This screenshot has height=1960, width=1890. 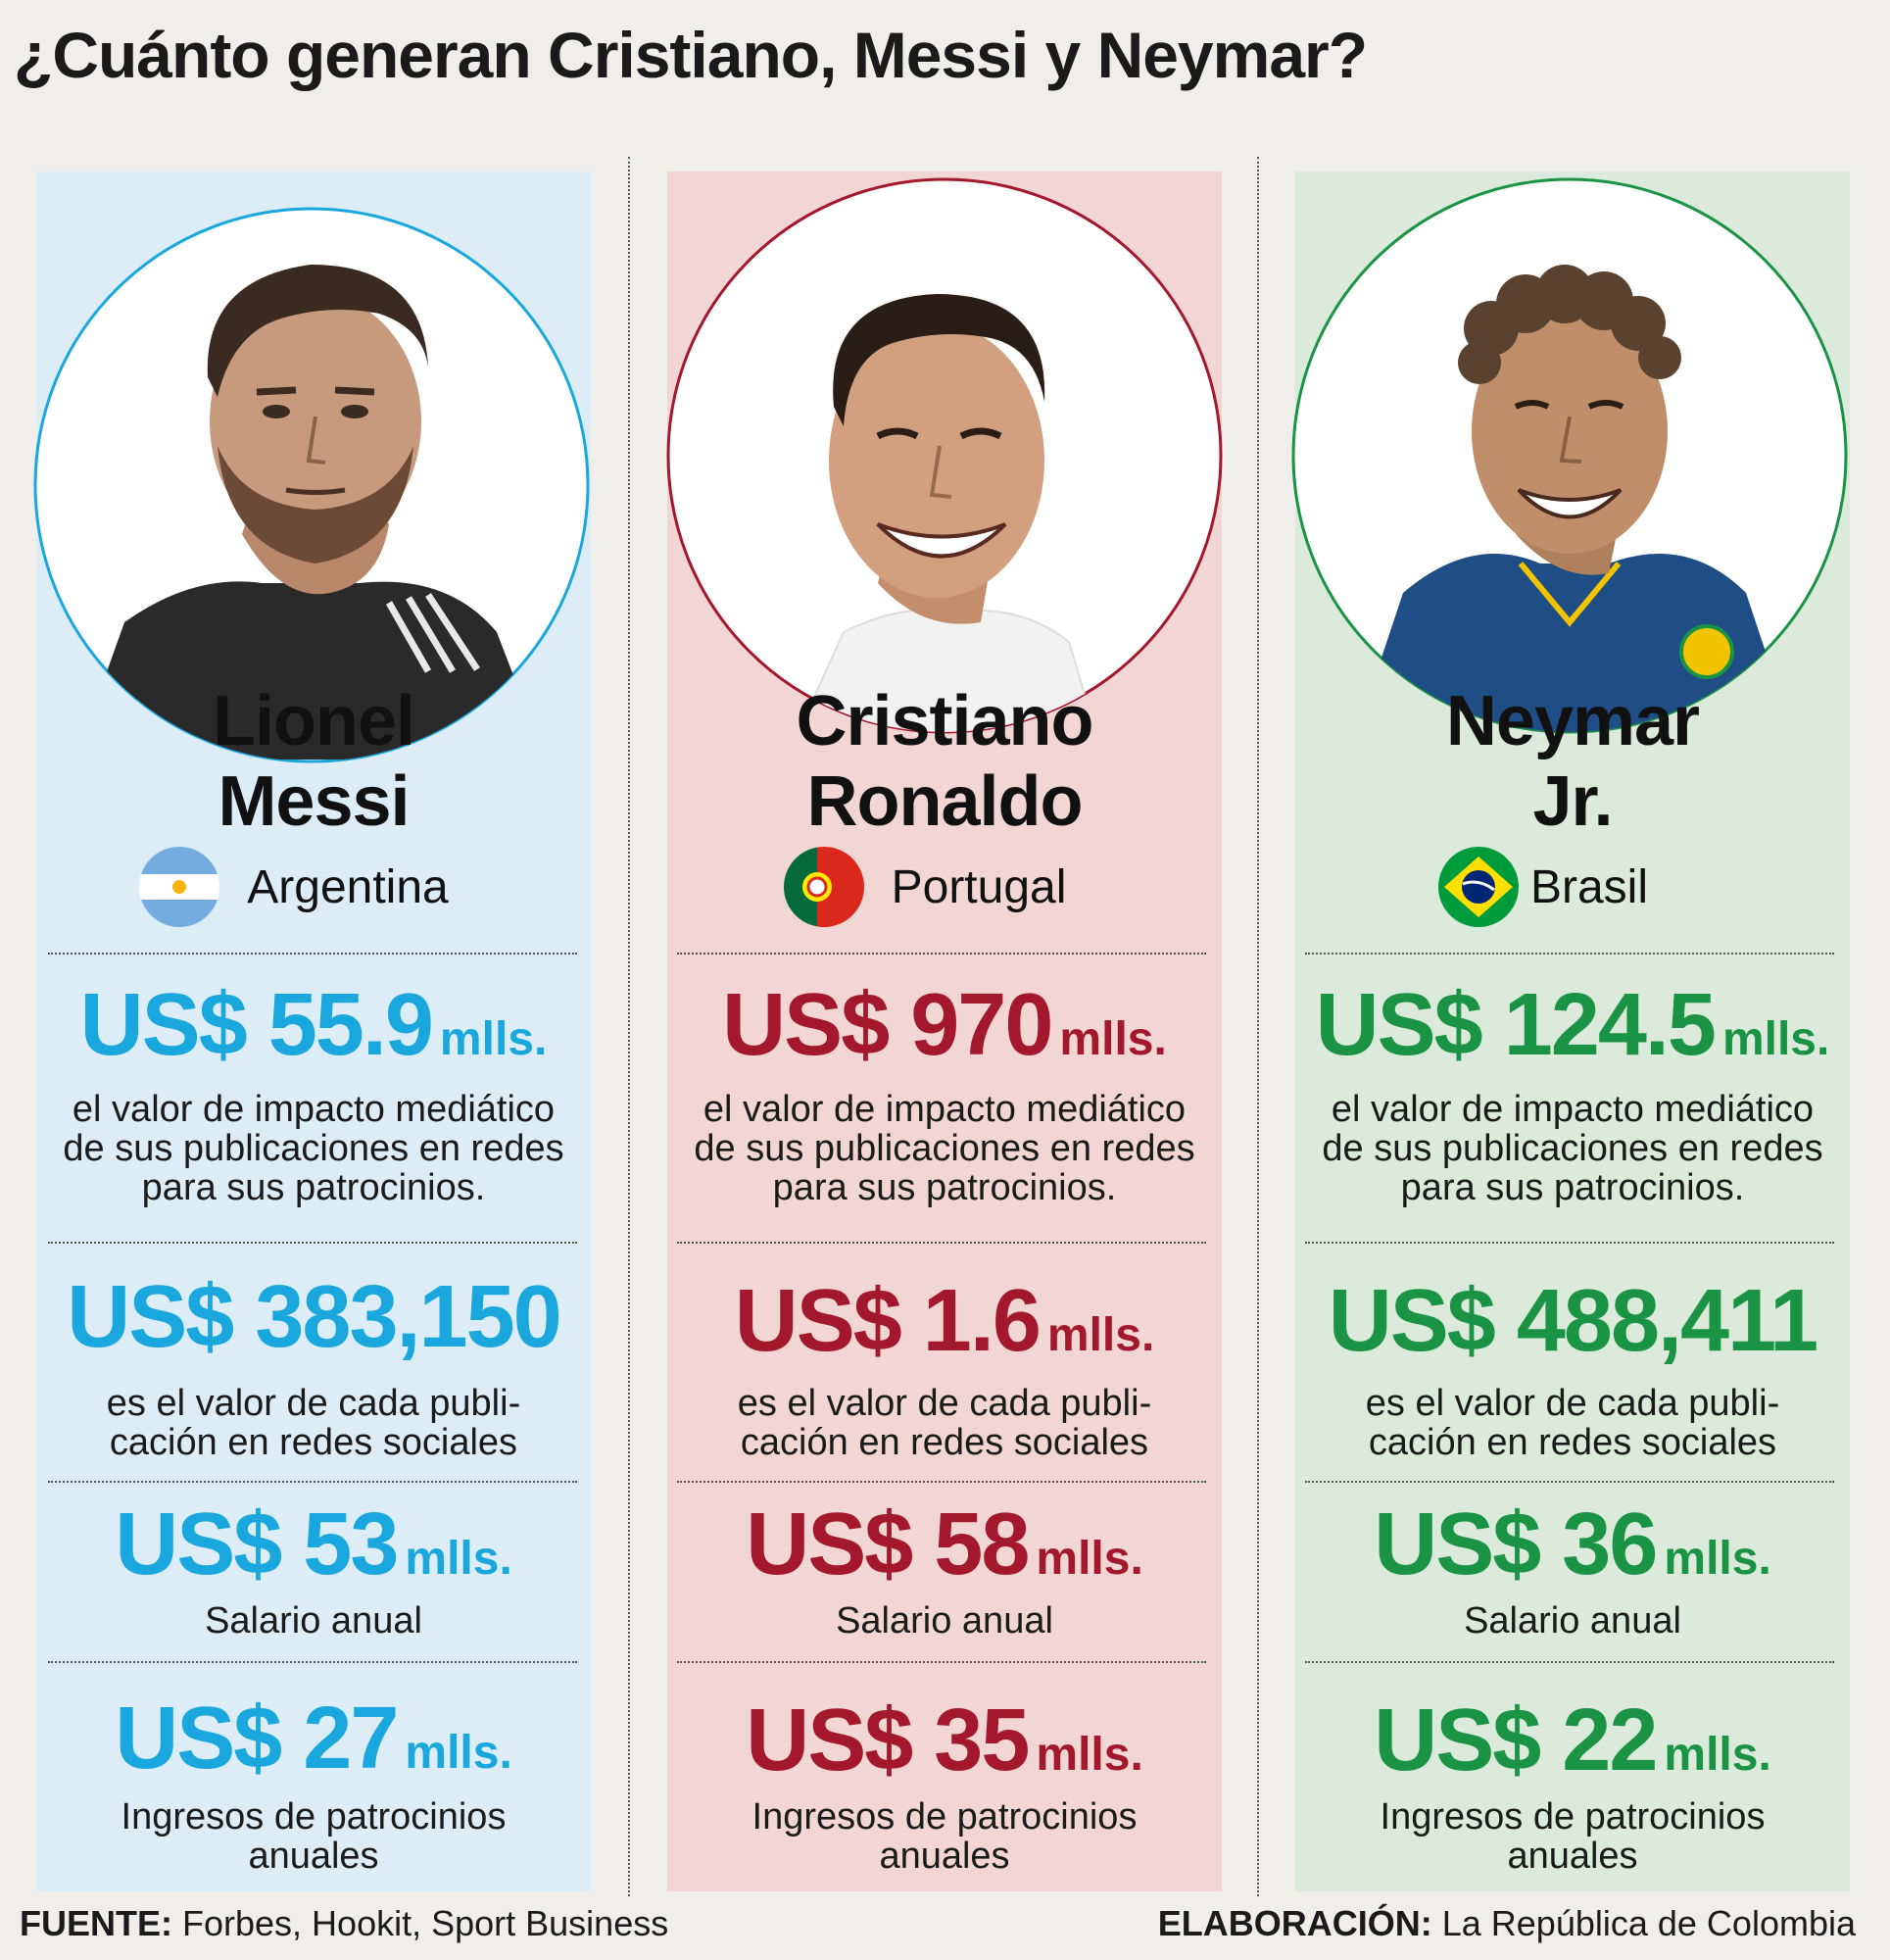 I want to click on player-last-name: Messi, so click(x=314, y=801).